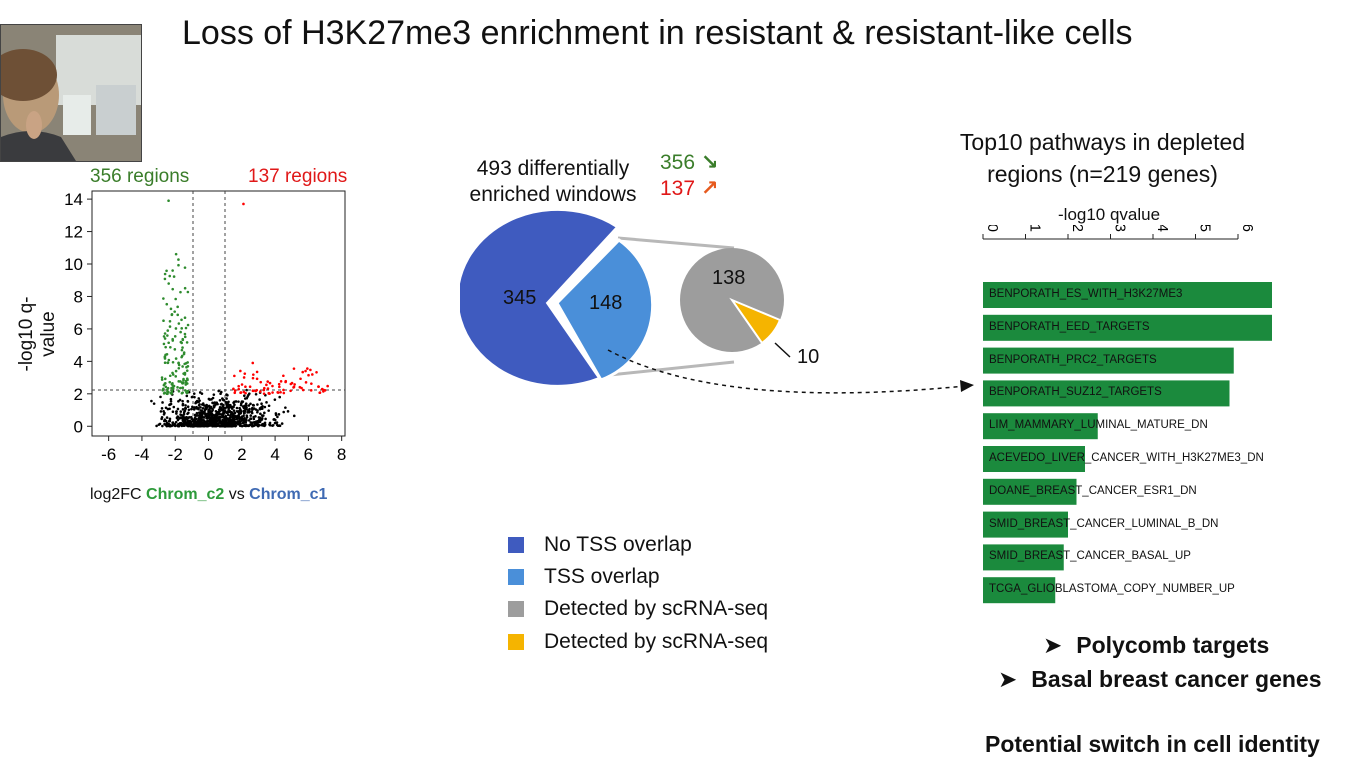 The height and width of the screenshot is (767, 1358). I want to click on presenter-video-icon, so click(71, 93).